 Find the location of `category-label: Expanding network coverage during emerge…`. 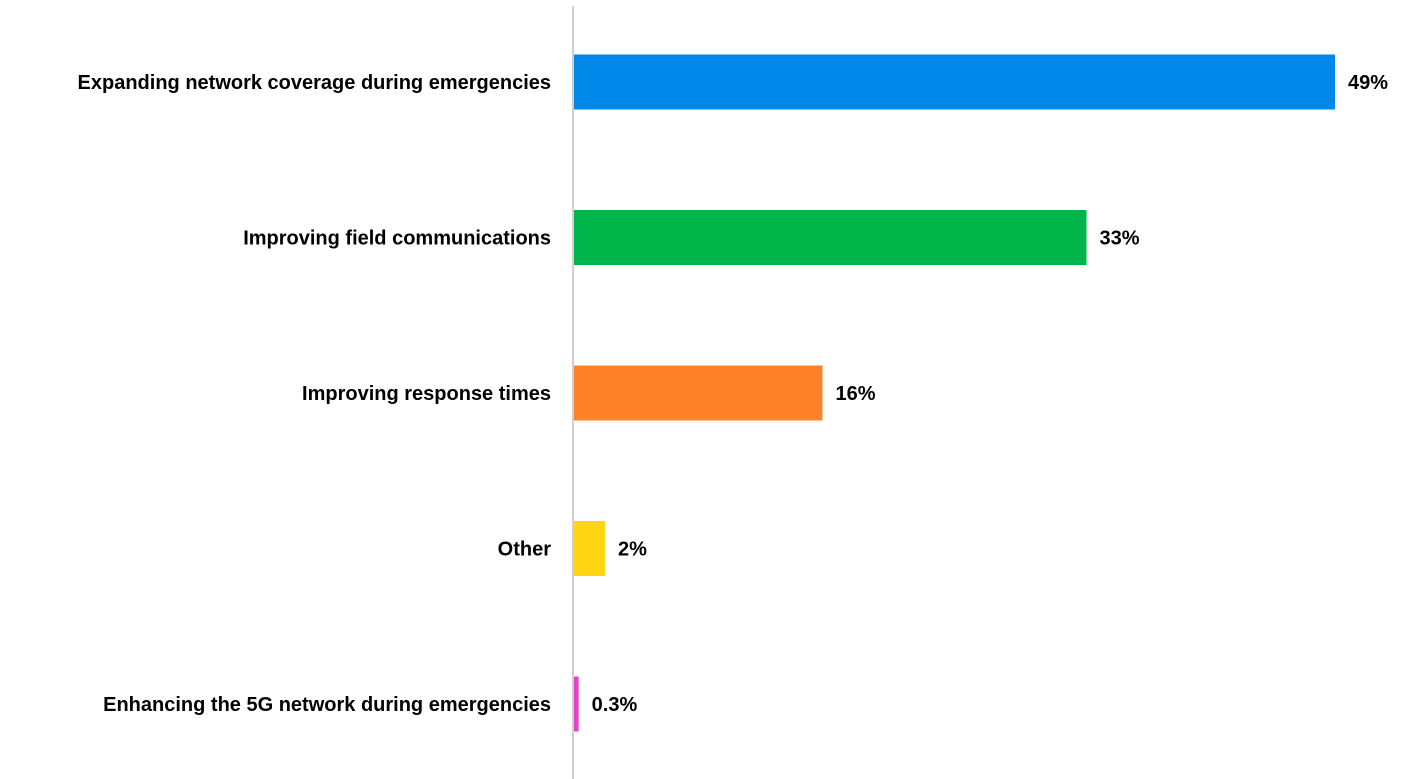

category-label: Expanding network coverage during emerge… is located at coordinates (314, 83).